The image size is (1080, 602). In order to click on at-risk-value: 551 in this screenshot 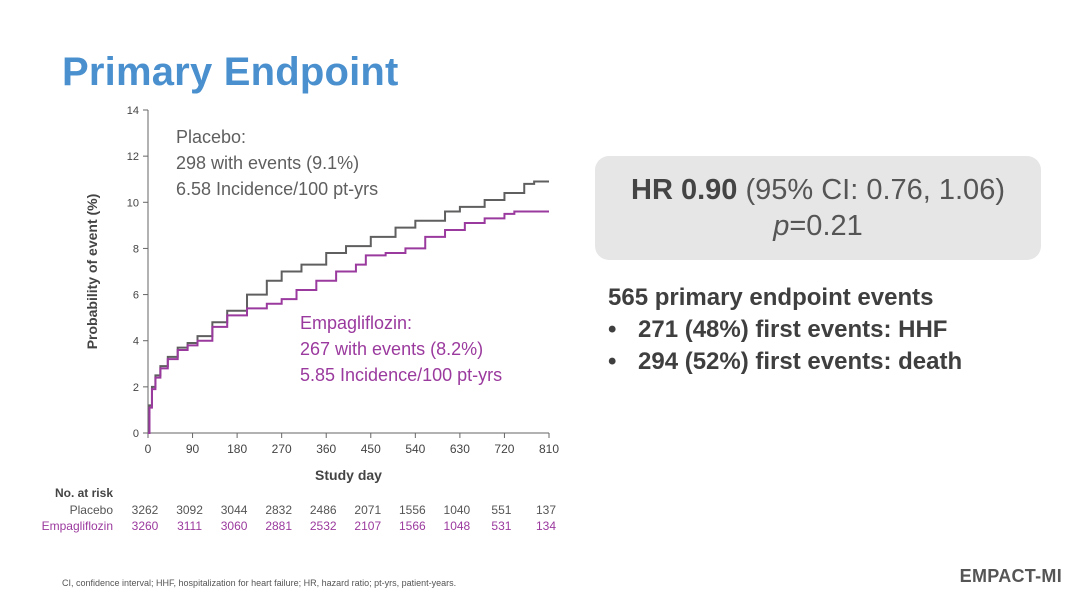, I will do `click(501, 510)`.